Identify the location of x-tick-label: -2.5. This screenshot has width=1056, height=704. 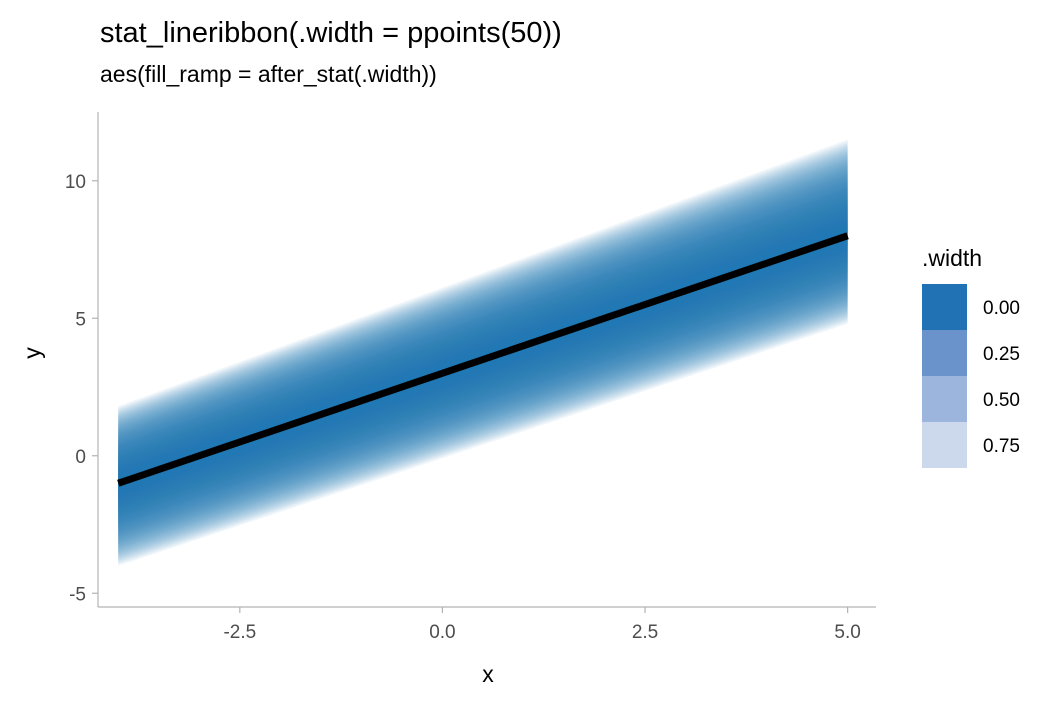
(239, 632).